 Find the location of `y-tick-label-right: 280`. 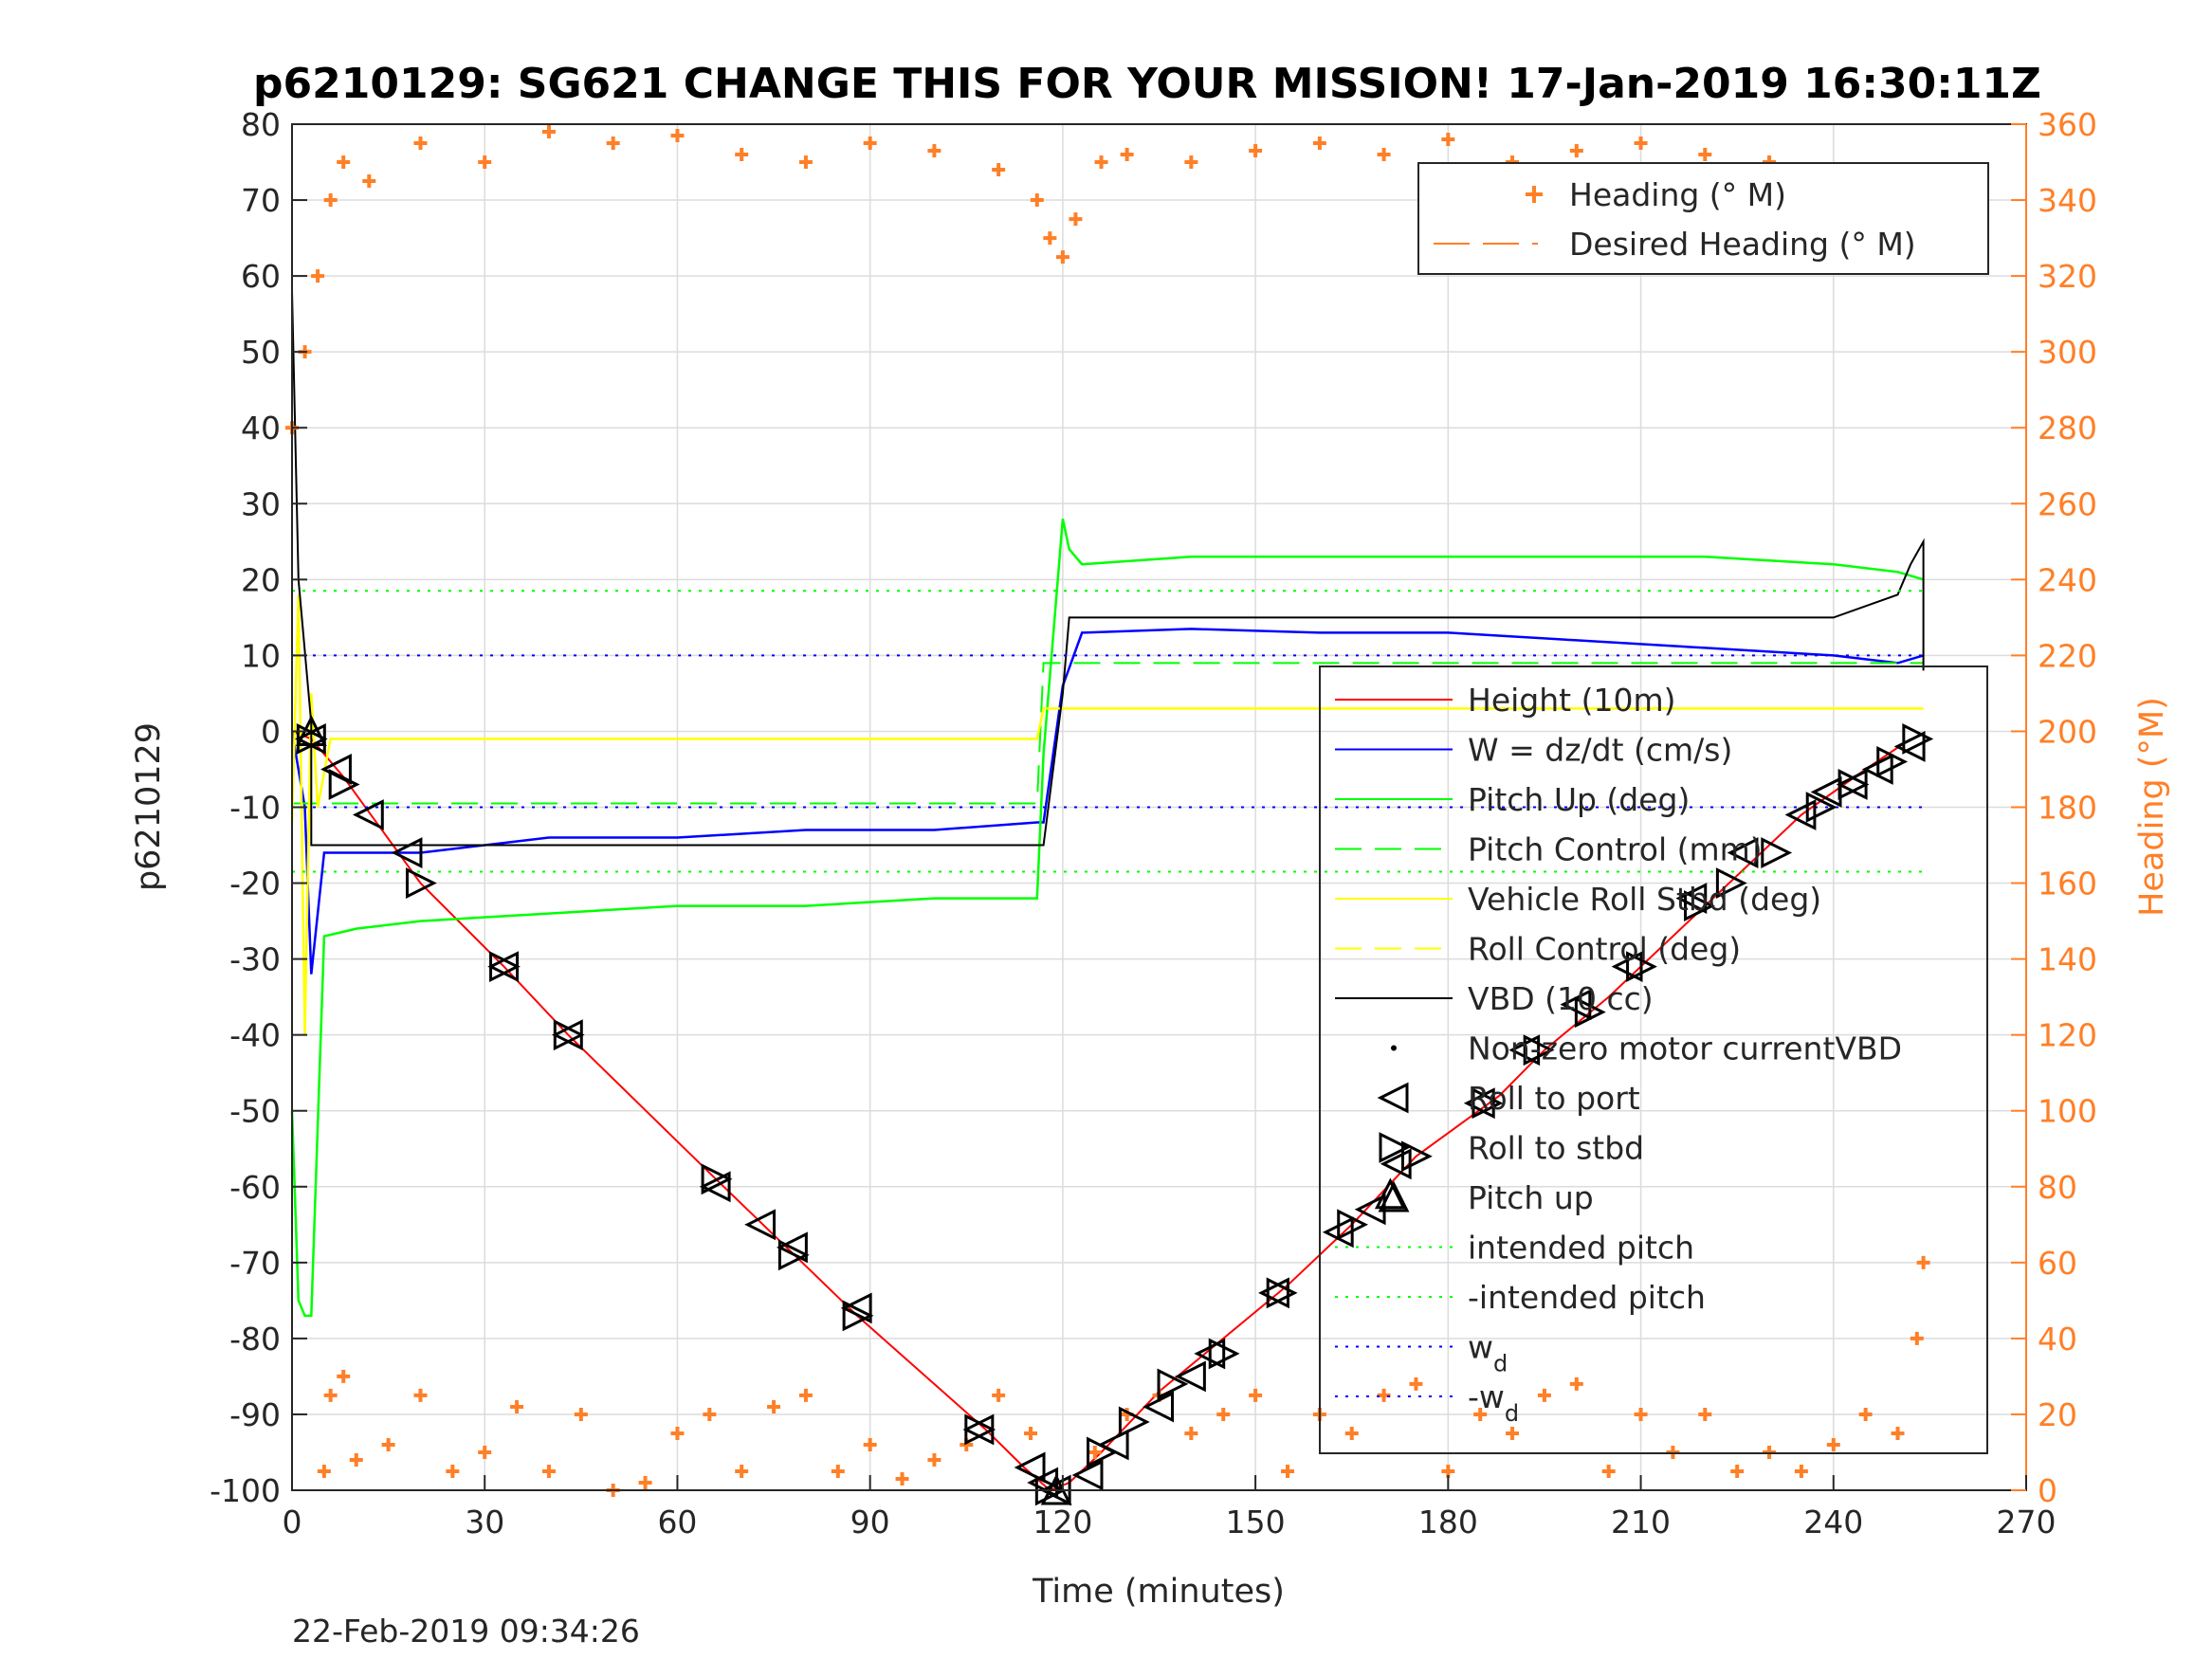

y-tick-label-right: 280 is located at coordinates (2067, 428).